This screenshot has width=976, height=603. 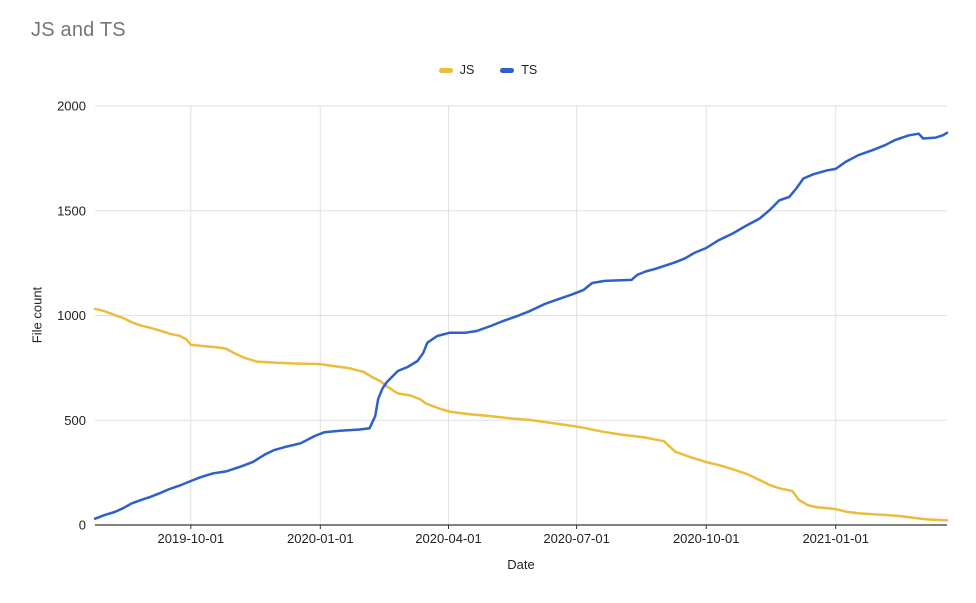 I want to click on x-tick-label: 2020-10-01, so click(x=706, y=538).